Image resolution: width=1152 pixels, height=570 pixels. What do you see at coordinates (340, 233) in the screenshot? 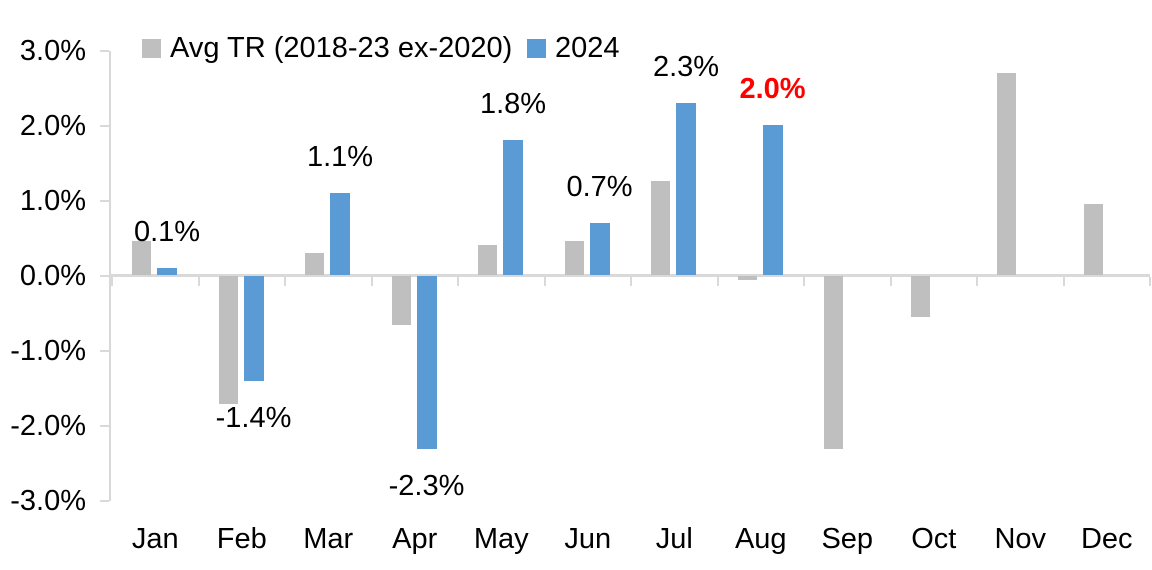
I see `bar-2024-mar` at bounding box center [340, 233].